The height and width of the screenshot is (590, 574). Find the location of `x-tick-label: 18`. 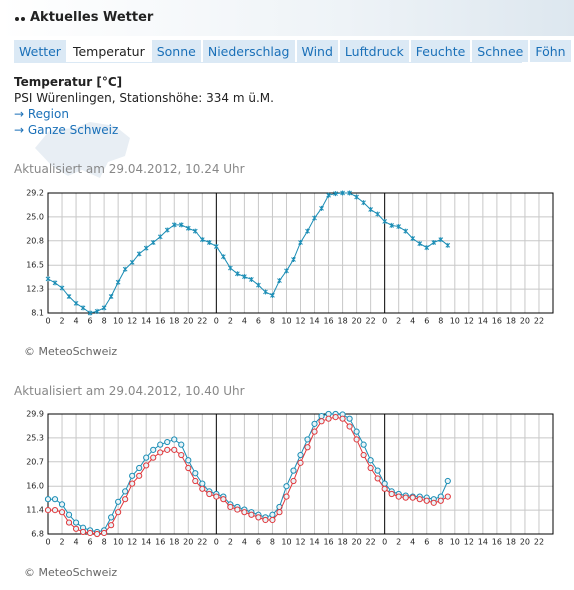

x-tick-label: 18 is located at coordinates (511, 542).